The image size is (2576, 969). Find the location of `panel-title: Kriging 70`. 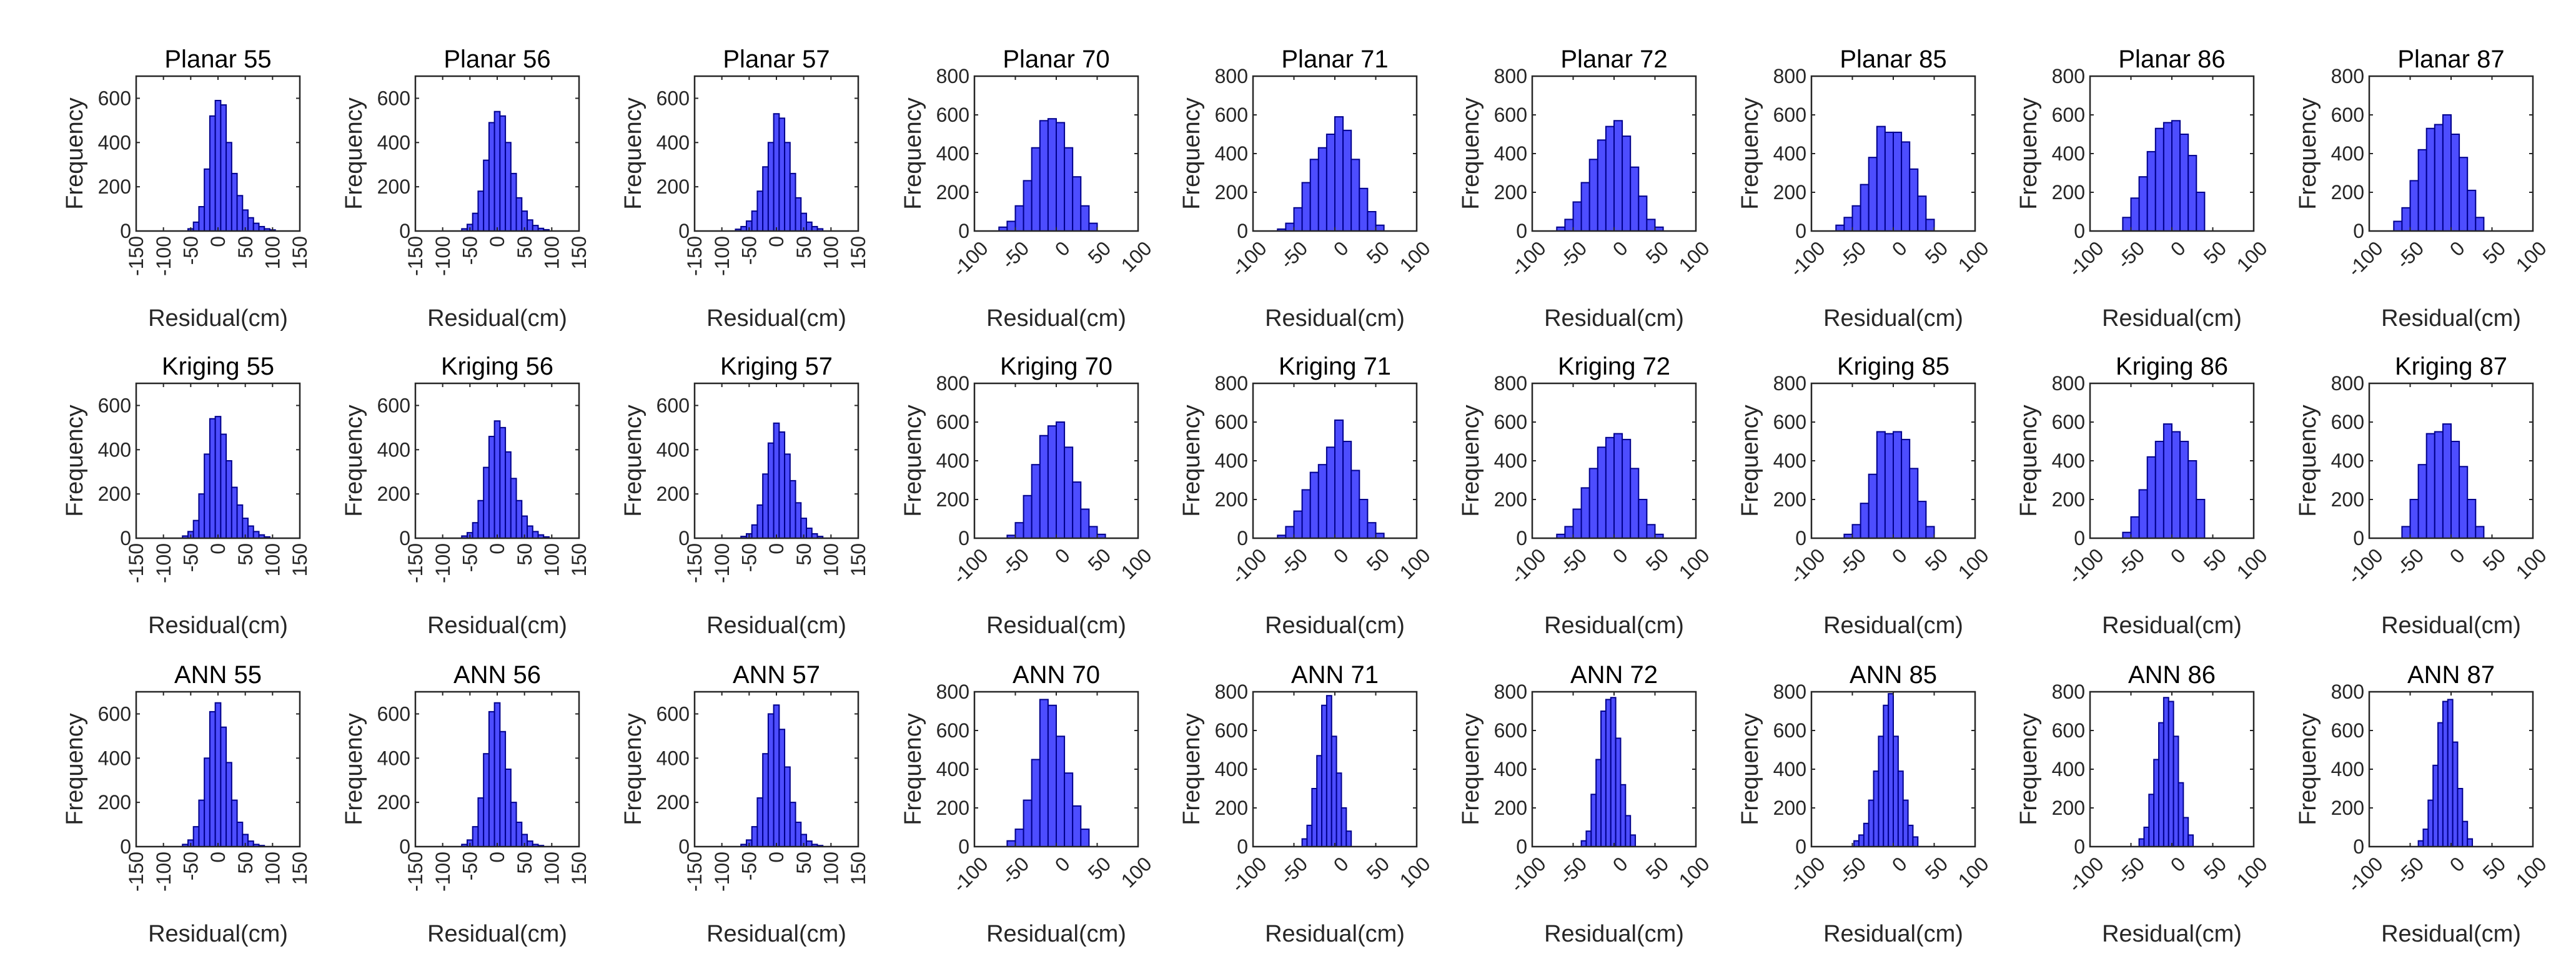

panel-title: Kriging 70 is located at coordinates (1056, 366).